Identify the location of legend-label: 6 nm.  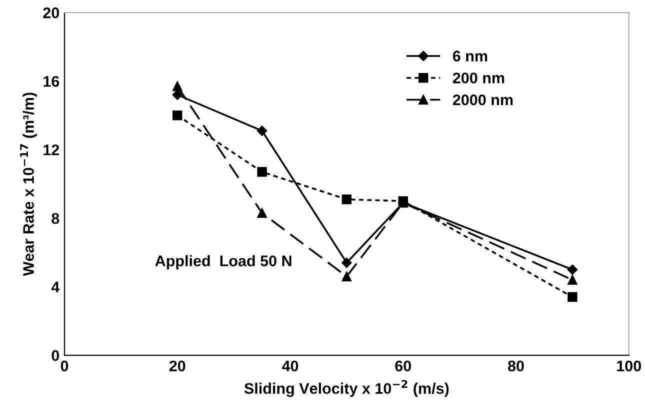
(470, 56).